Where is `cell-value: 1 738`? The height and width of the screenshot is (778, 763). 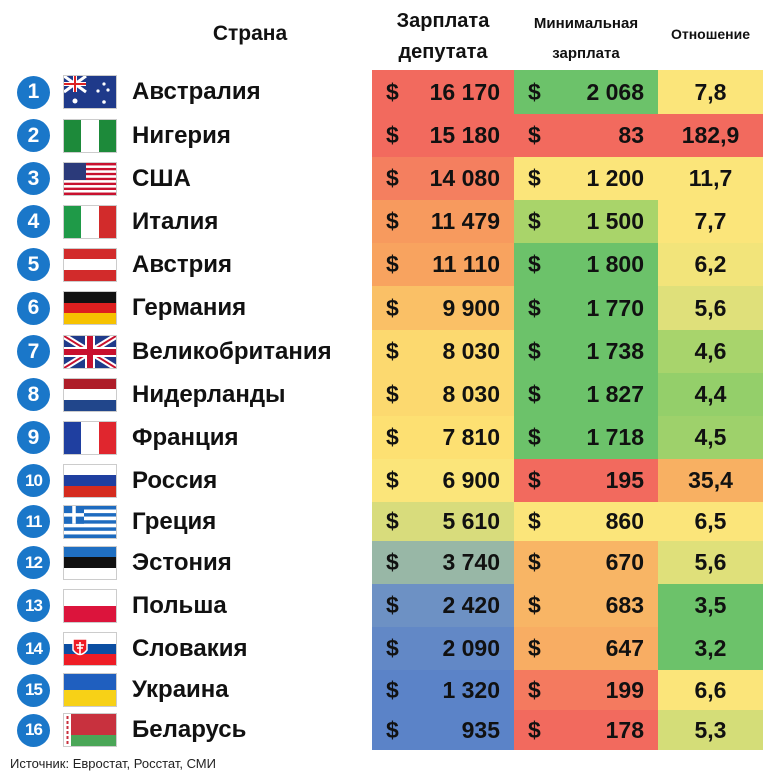 cell-value: 1 738 is located at coordinates (615, 351).